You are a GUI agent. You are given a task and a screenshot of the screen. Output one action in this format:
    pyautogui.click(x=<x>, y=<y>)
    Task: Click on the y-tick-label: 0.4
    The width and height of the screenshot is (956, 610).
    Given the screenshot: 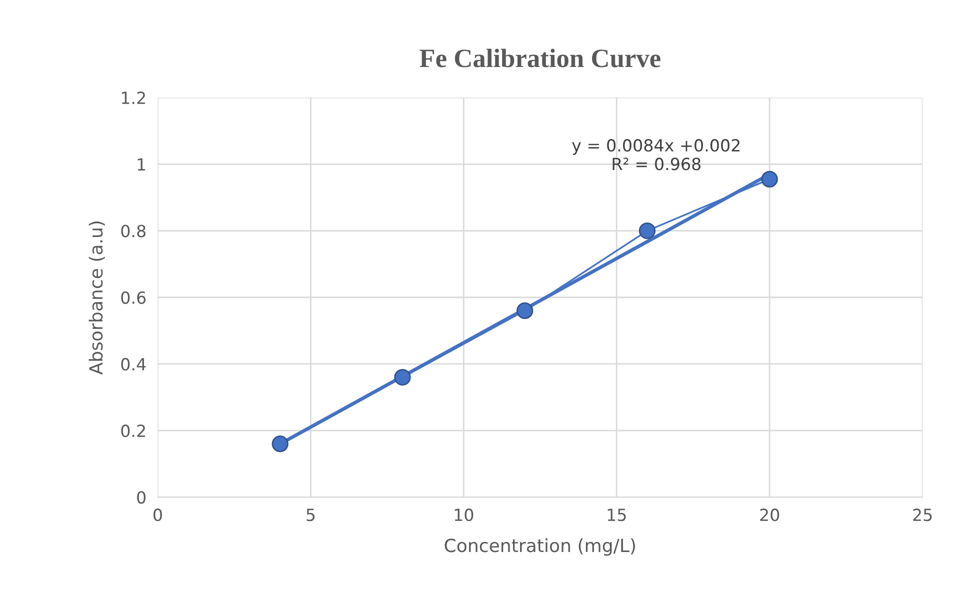 What is the action you would take?
    pyautogui.click(x=133, y=364)
    